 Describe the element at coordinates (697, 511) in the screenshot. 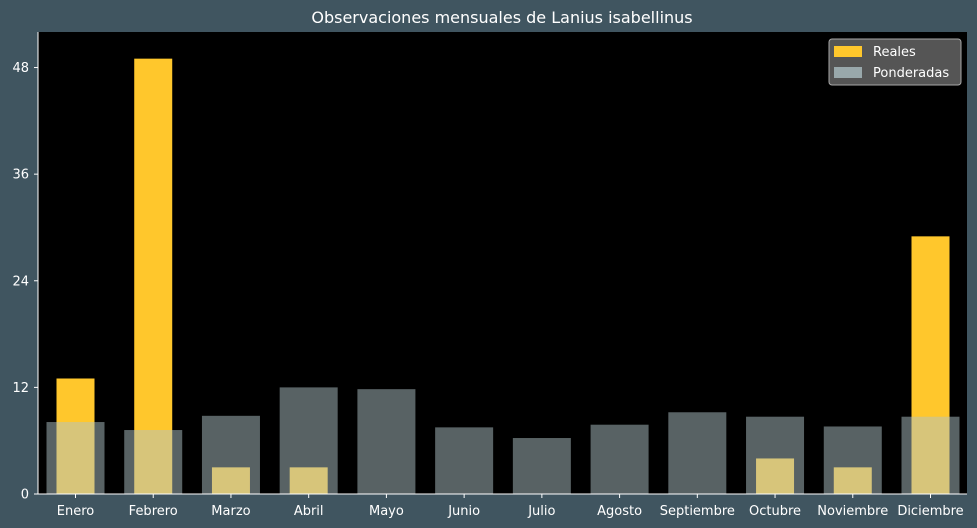

I see `x-tick-label: Septiembre` at that location.